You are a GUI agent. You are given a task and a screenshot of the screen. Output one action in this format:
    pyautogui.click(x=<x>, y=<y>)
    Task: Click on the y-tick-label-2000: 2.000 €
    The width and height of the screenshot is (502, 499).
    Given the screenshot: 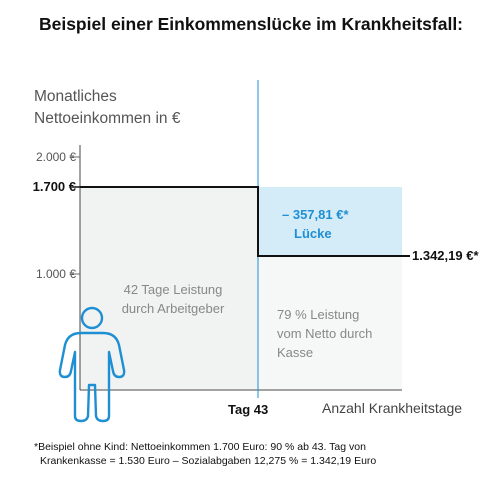 What is the action you would take?
    pyautogui.click(x=55, y=157)
    